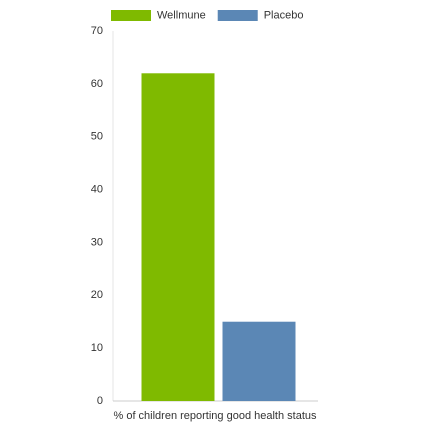  Describe the element at coordinates (181, 15) in the screenshot. I see `legend-label: Wellmune` at that location.